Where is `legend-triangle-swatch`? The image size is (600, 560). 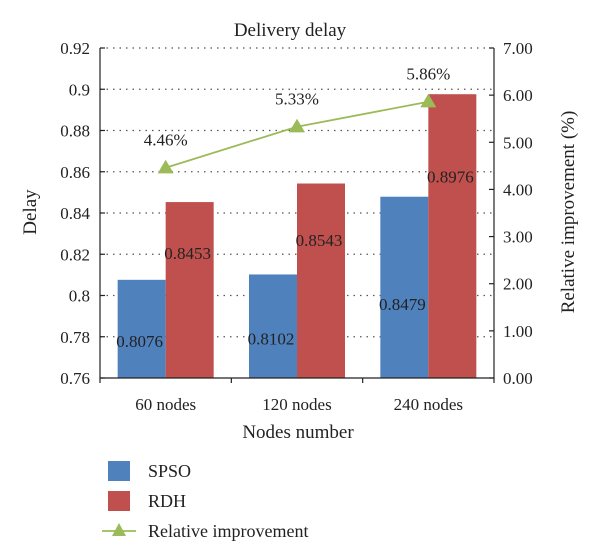
legend-triangle-swatch is located at coordinates (119, 529).